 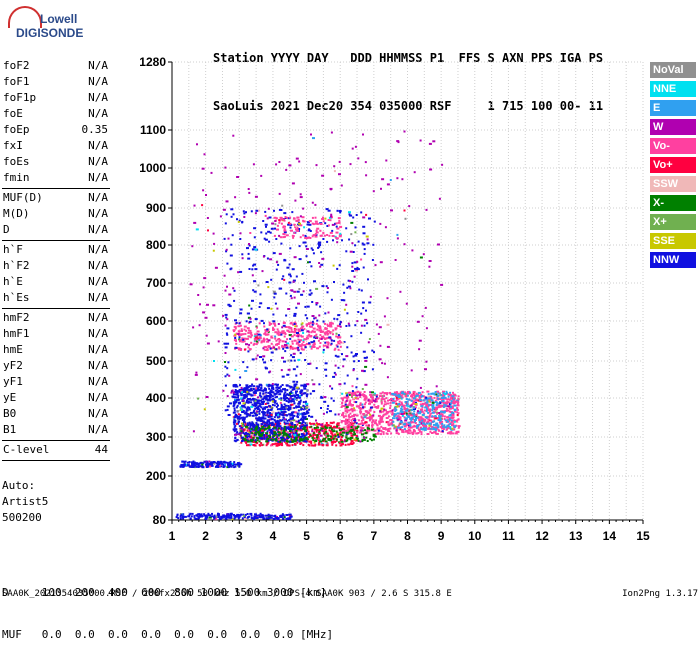 What do you see at coordinates (673, 260) in the screenshot?
I see `legend-entry-nnw: NNW` at bounding box center [673, 260].